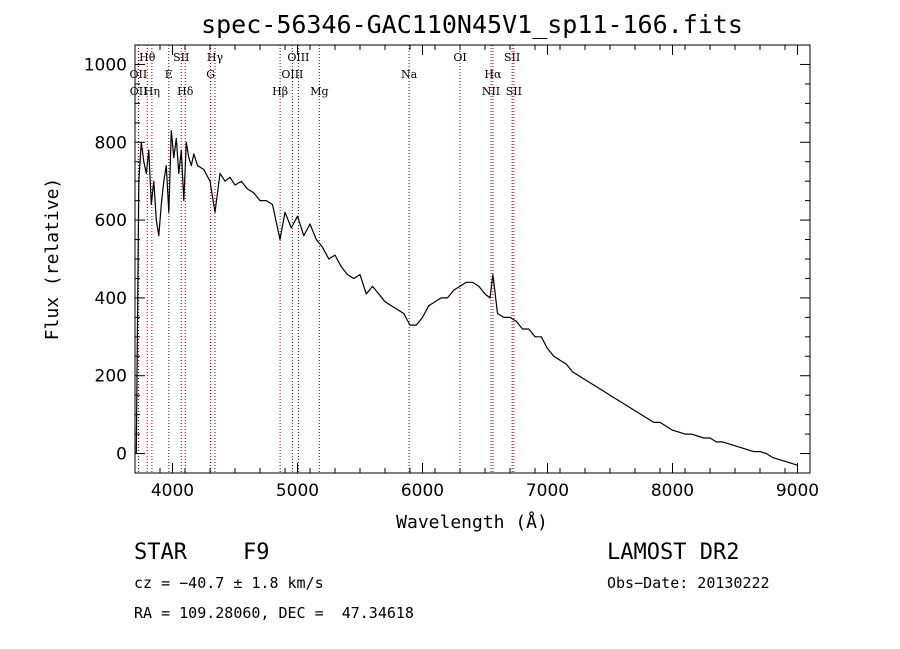 Image resolution: width=900 pixels, height=649 pixels. Describe the element at coordinates (797, 491) in the screenshot. I see `x-tick-label: 9000` at that location.